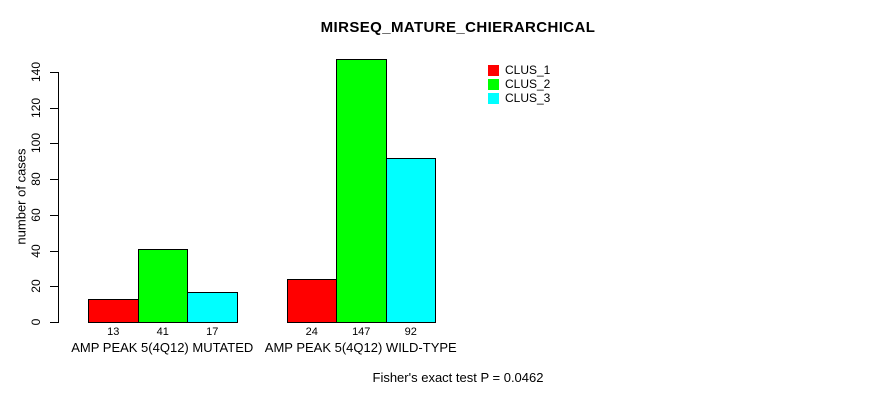 This screenshot has width=890, height=400. What do you see at coordinates (113, 332) in the screenshot?
I see `bar-value-label: 13` at bounding box center [113, 332].